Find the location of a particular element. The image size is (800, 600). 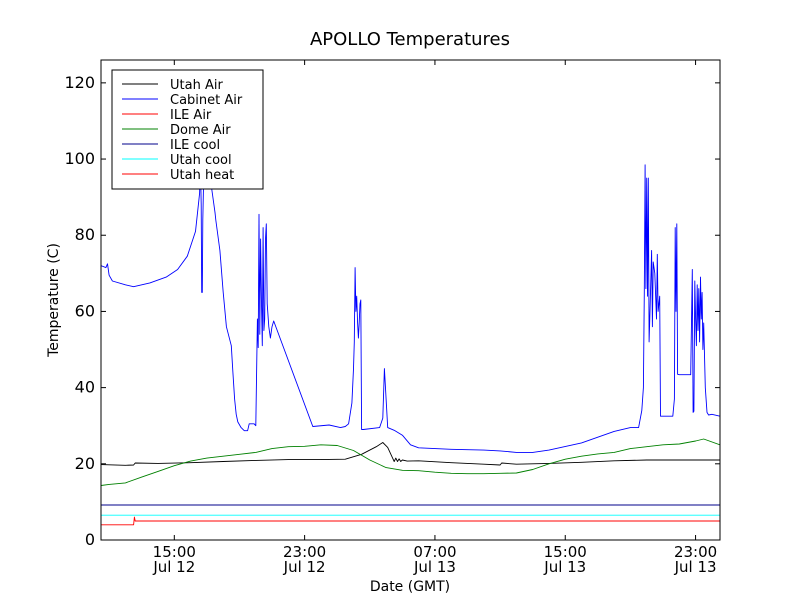

legend-label: ILE cool is located at coordinates (195, 145).